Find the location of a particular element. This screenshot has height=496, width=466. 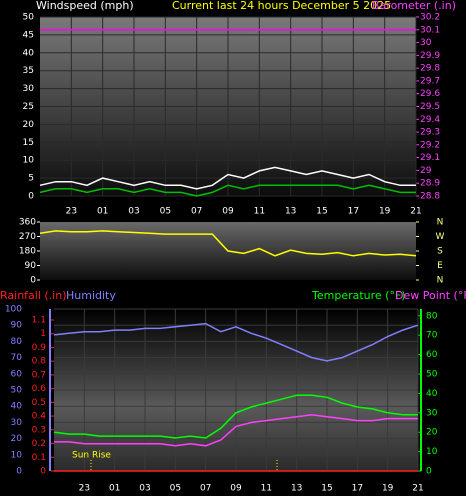

y2-tick-label: 29.6 is located at coordinates (430, 94).